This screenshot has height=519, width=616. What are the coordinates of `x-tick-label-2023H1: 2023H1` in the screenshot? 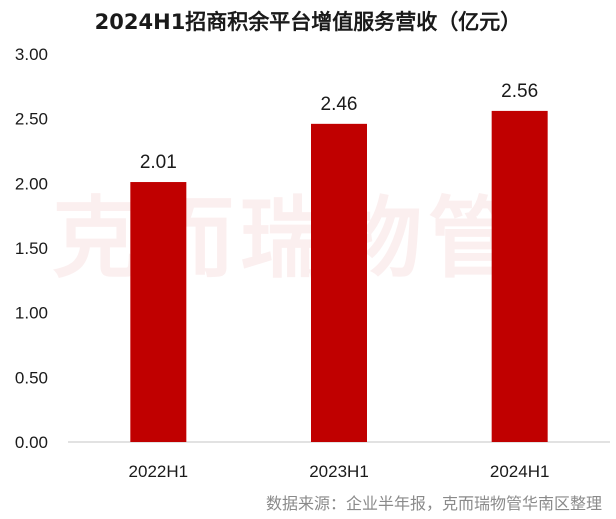 It's located at (339, 471).